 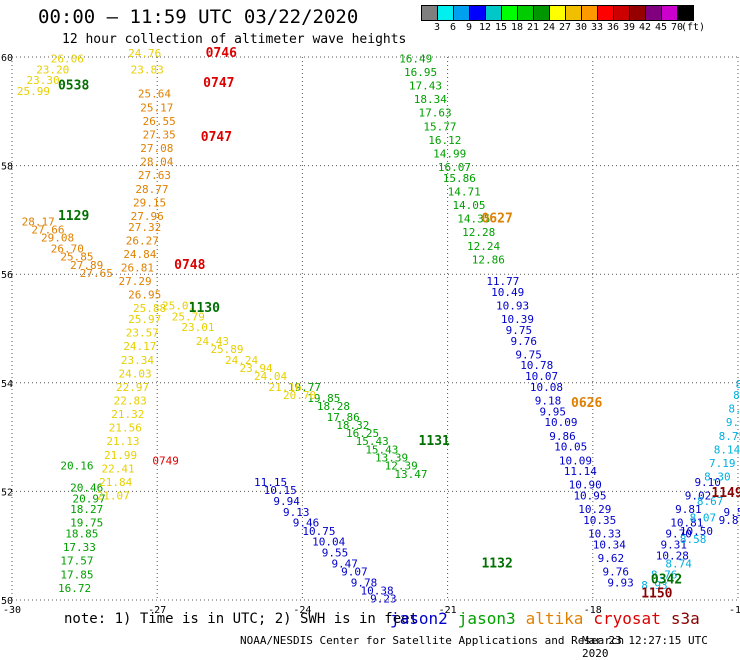 I want to click on satellite-legend: jason2 jason3 altika cryosat s3a, so click(x=550, y=618).